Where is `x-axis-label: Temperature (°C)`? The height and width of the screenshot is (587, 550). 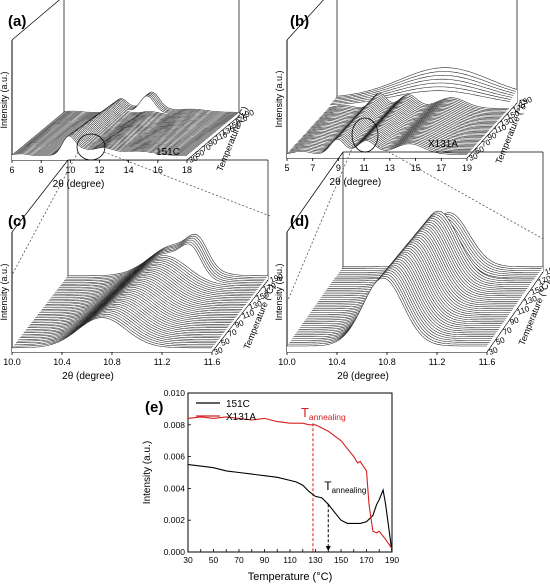
x-axis-label: Temperature (°C) is located at coordinates (290, 577).